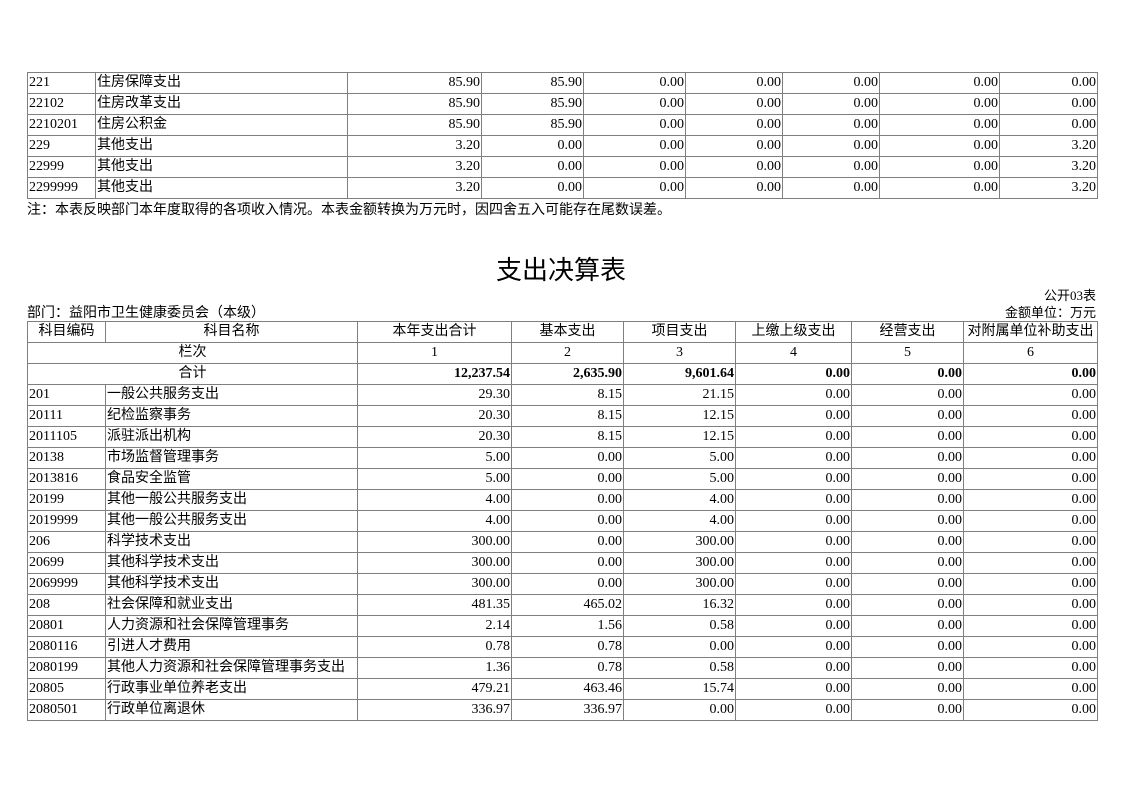 The height and width of the screenshot is (793, 1122). Describe the element at coordinates (567, 416) in the screenshot. I see `amount-cell: 8.15` at that location.